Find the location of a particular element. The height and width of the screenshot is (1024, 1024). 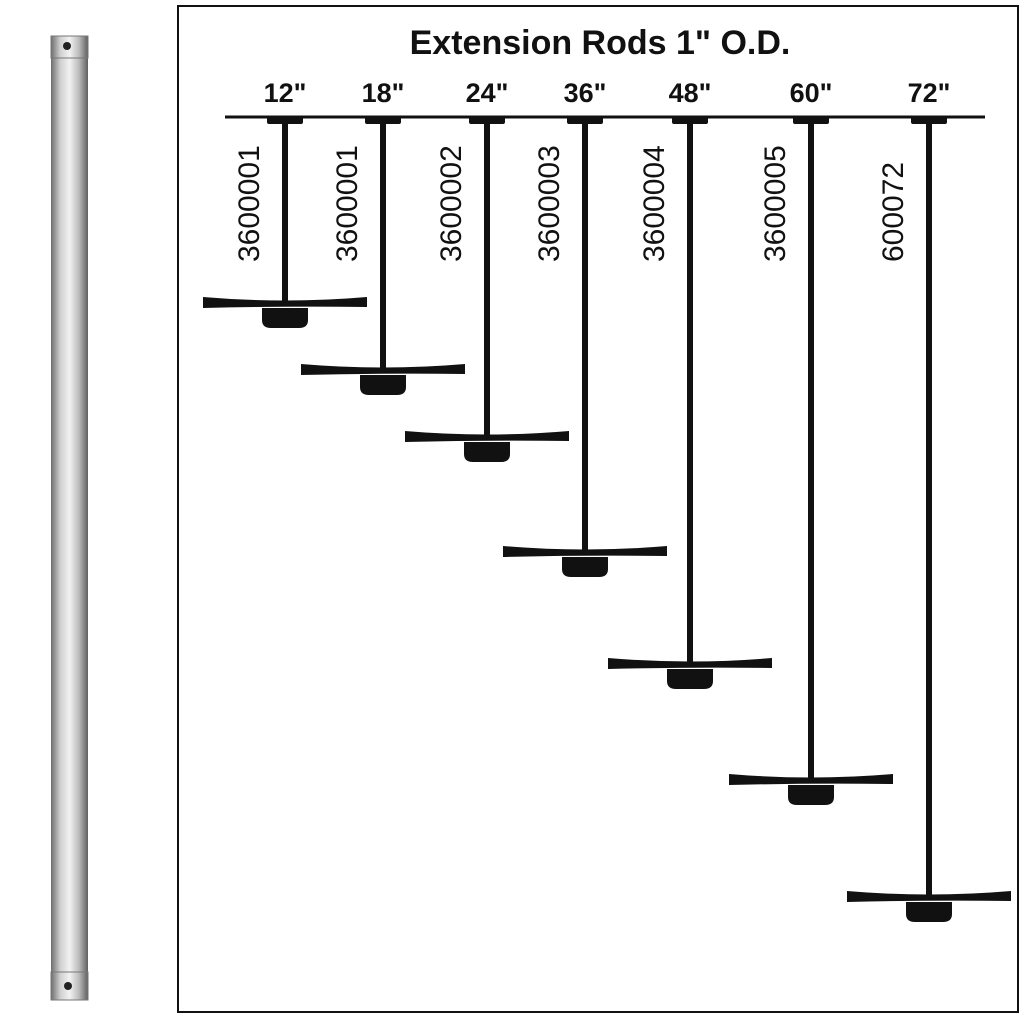

rod: 24" 3600002 is located at coordinates (487, 270).